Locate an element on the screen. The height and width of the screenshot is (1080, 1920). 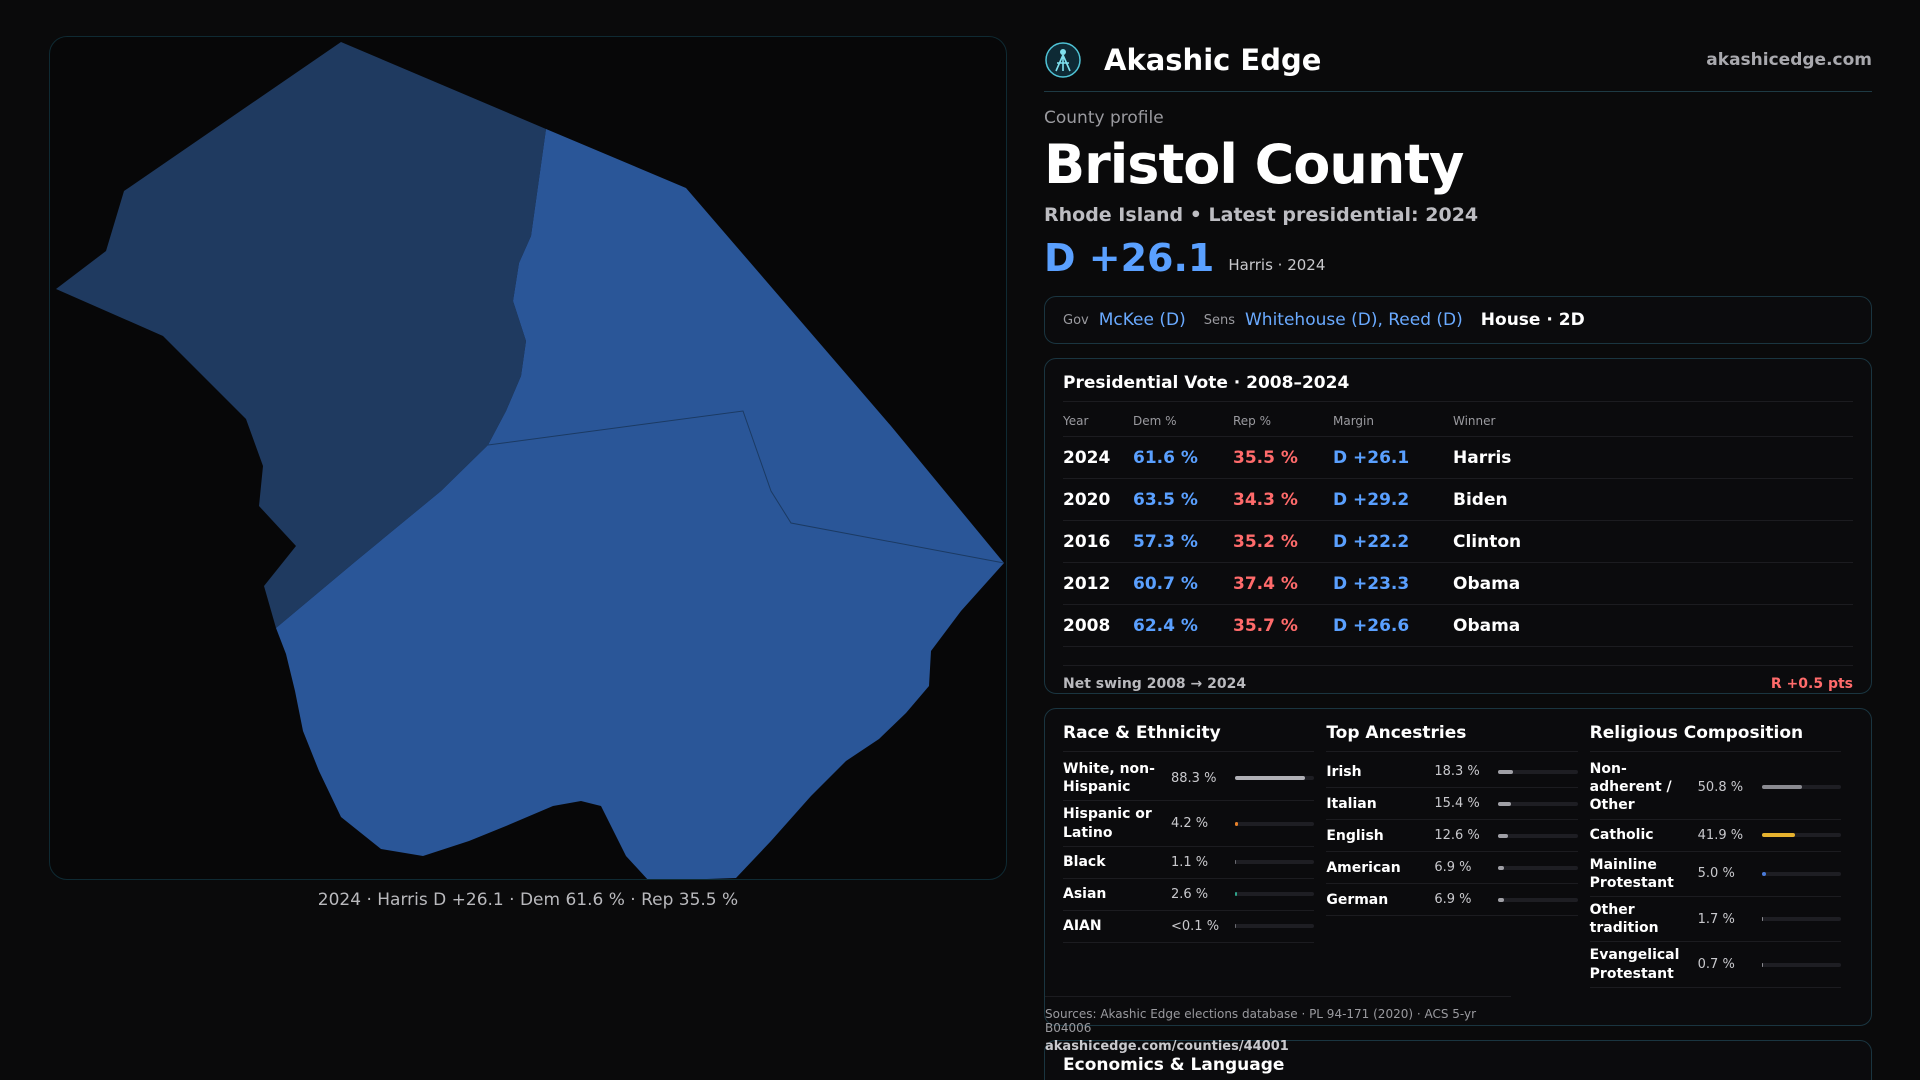
gov-value: McKee (D) is located at coordinates (1142, 320).